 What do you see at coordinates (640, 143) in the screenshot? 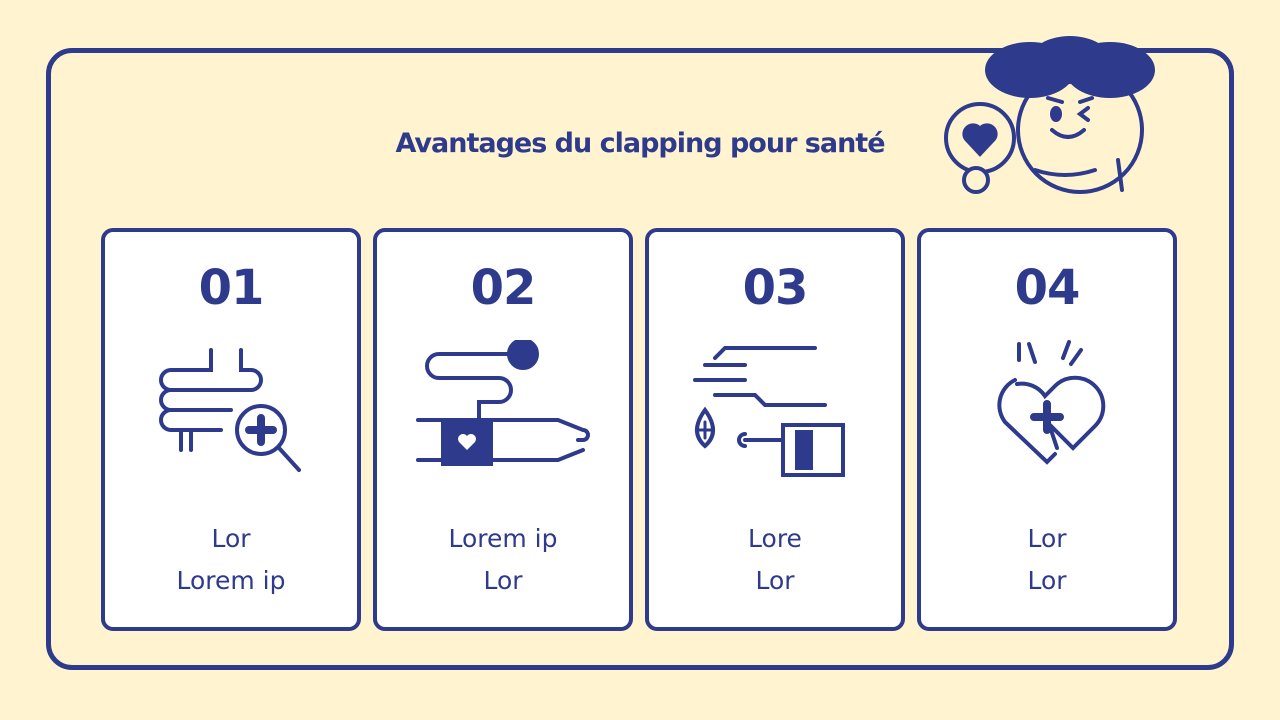
I see `slide-title: Avantages du clapping pour santé` at bounding box center [640, 143].